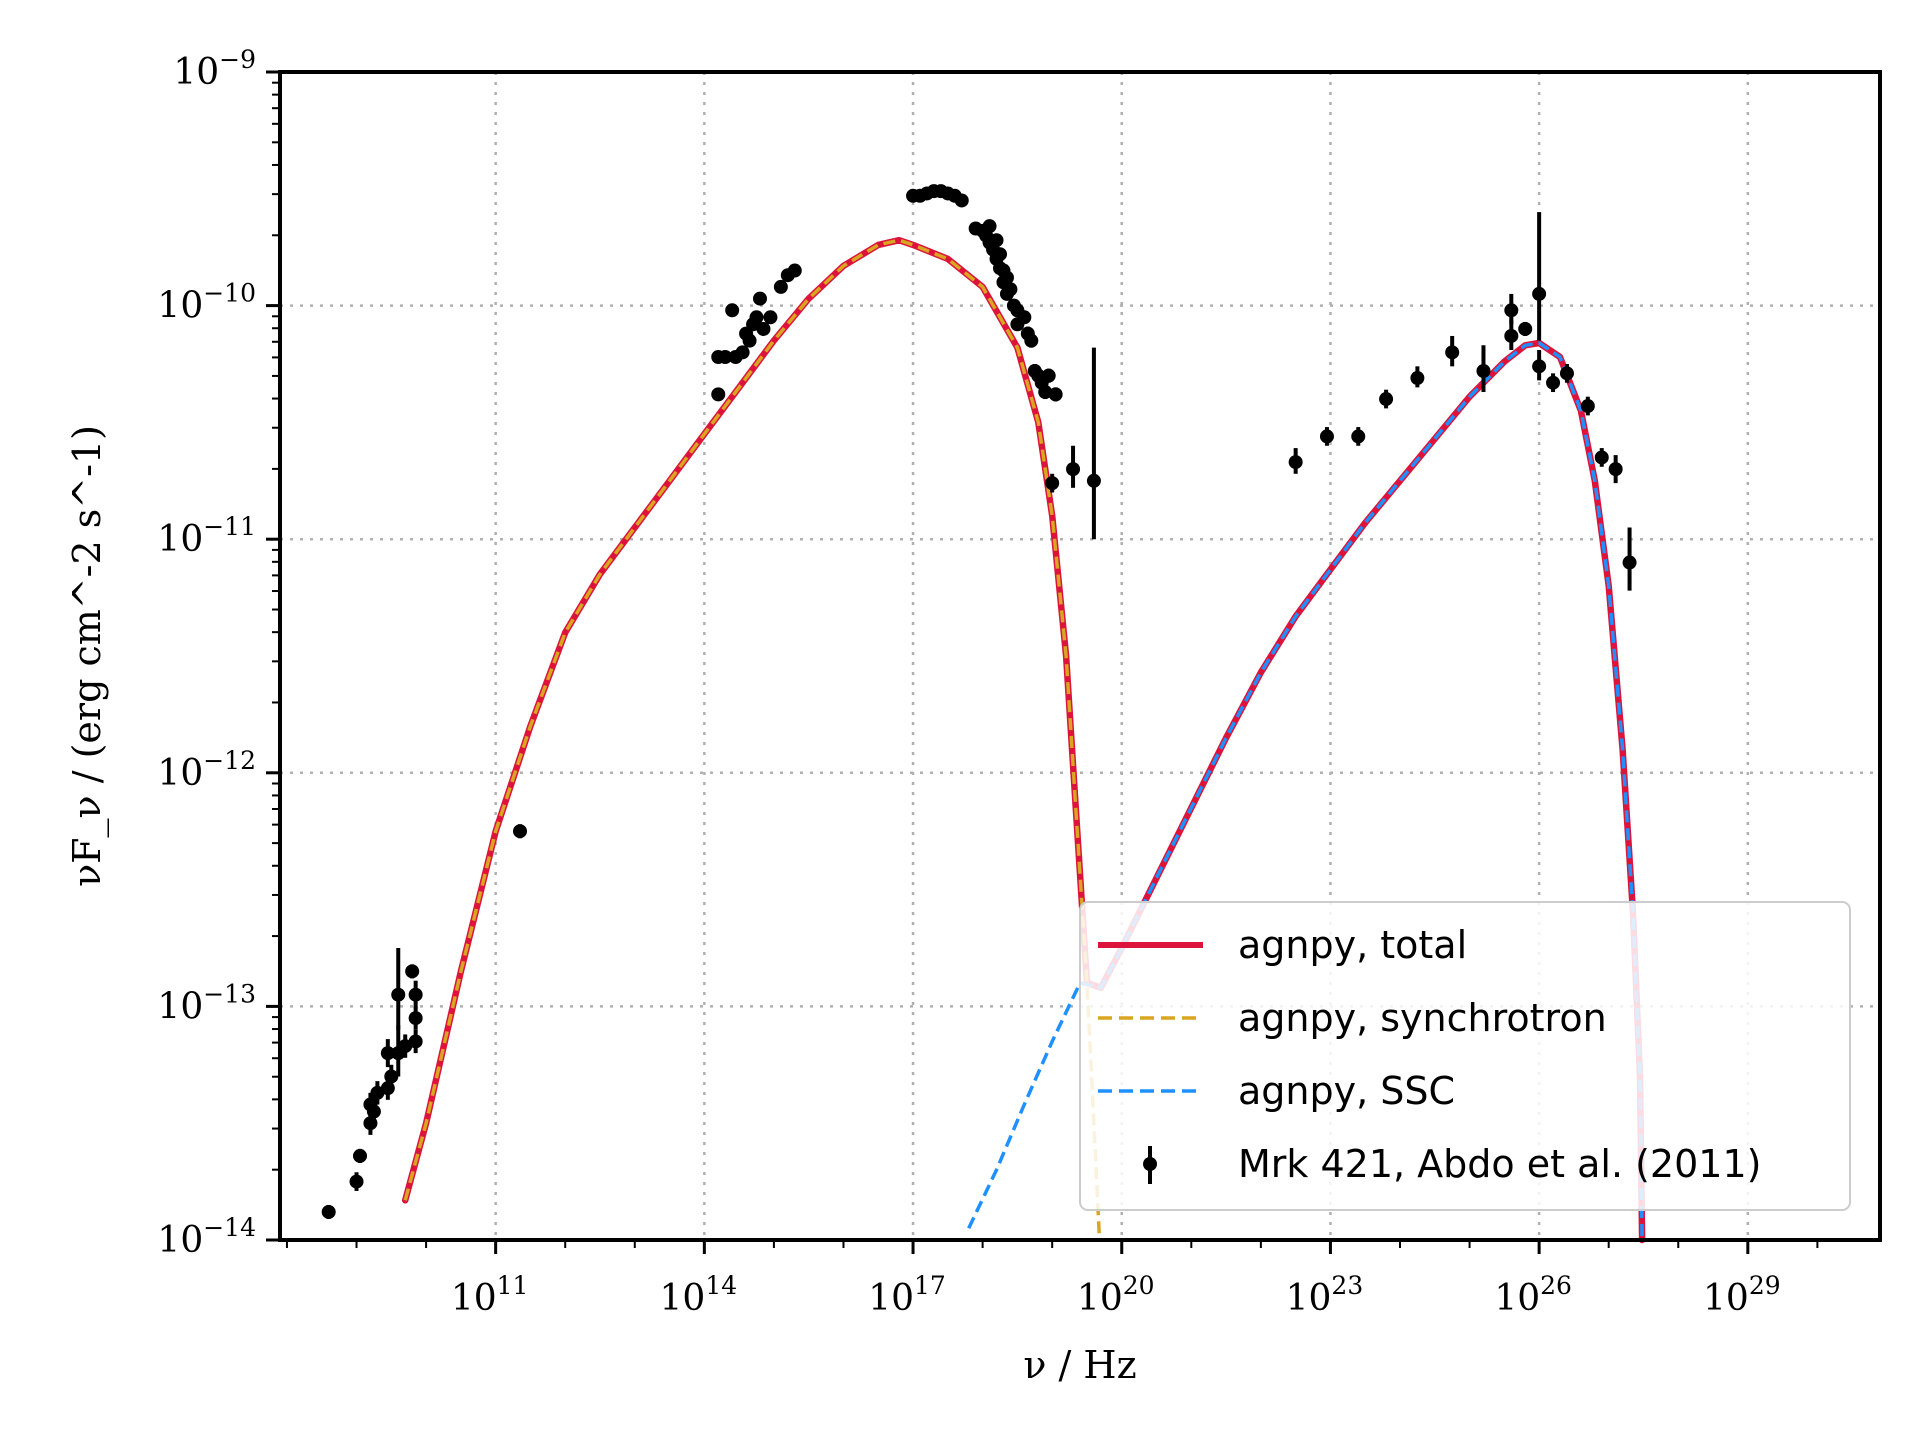 This screenshot has width=1920, height=1440. I want to click on x-tick-exponent: 26, so click(1556, 1285).